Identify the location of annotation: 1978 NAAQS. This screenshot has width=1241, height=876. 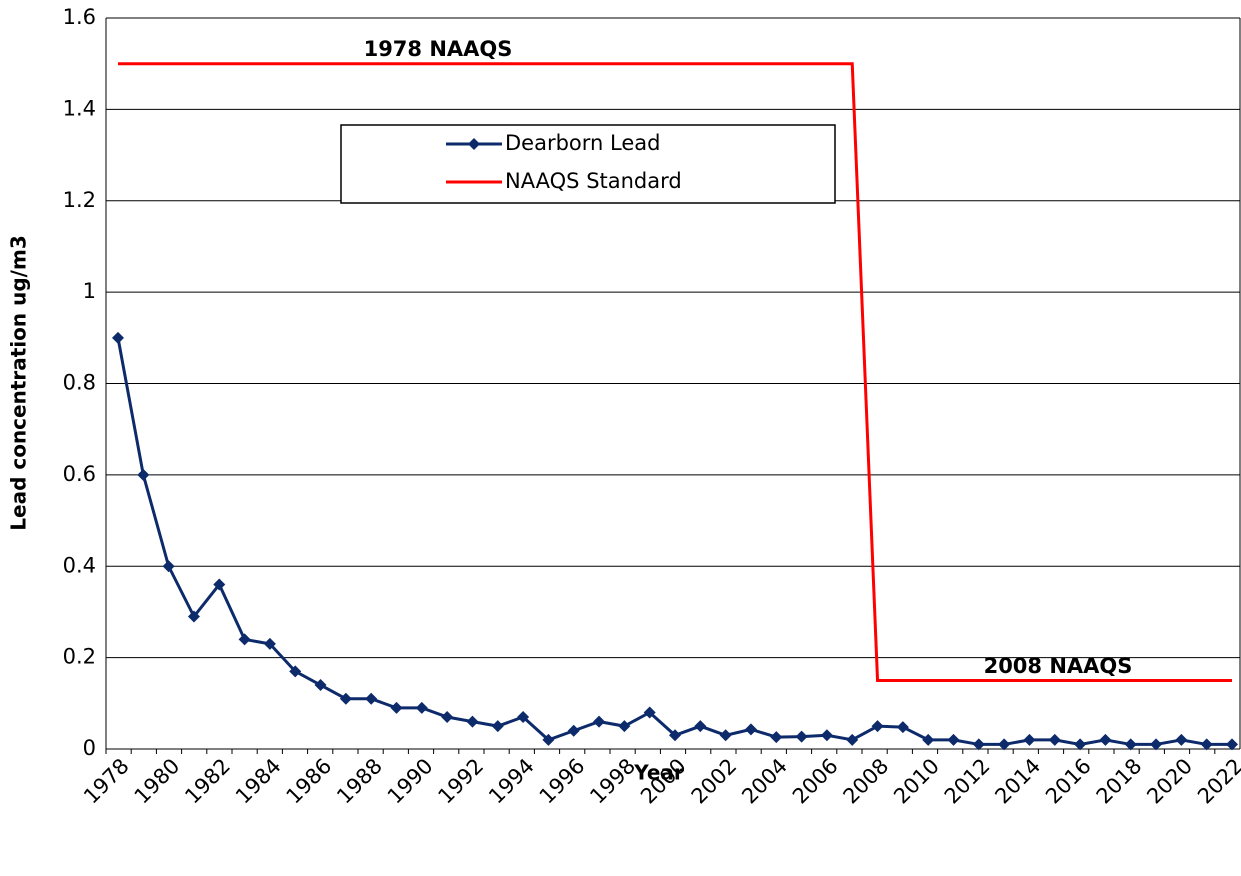
(438, 49).